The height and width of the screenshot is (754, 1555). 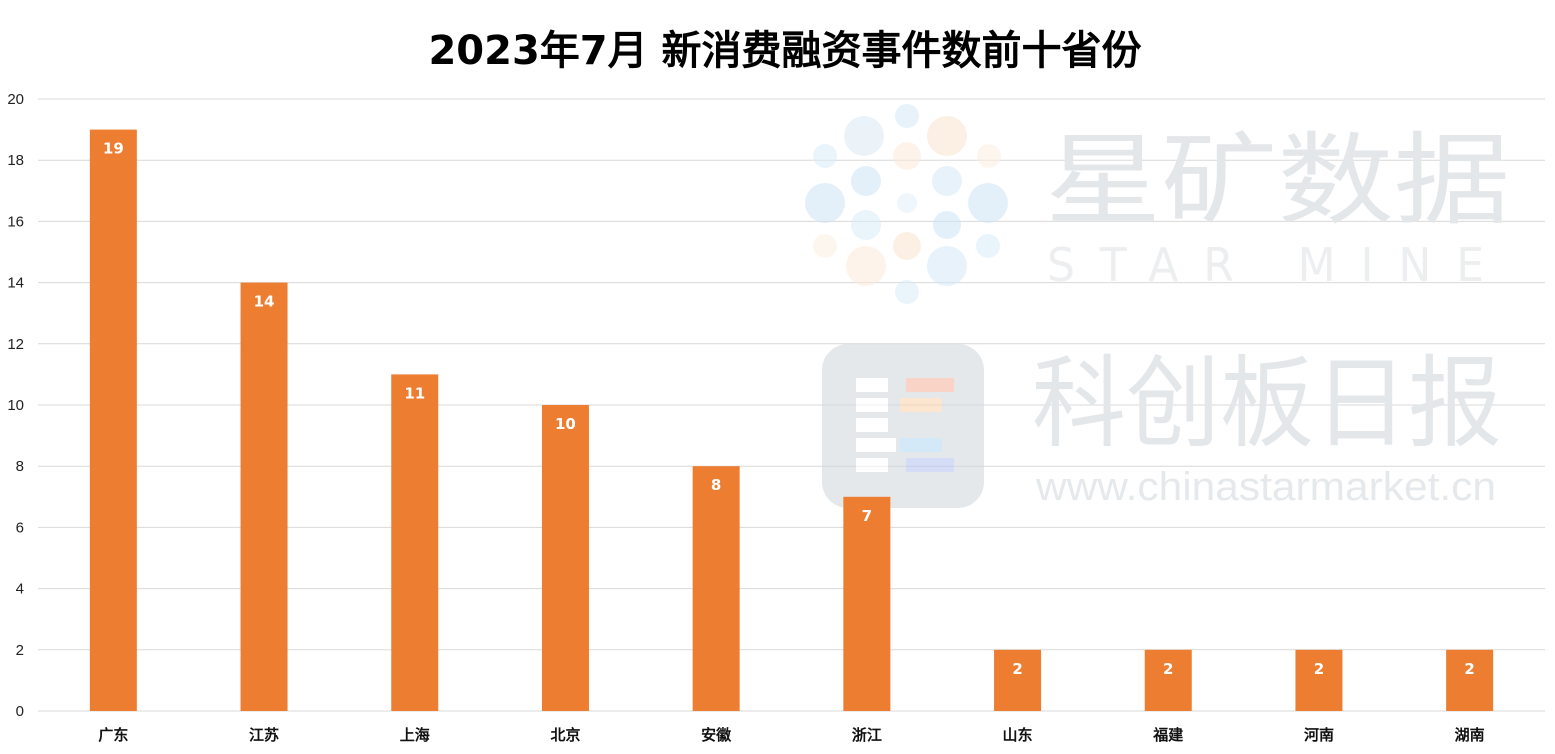 I want to click on x-category-label: 湖南, so click(x=1470, y=735).